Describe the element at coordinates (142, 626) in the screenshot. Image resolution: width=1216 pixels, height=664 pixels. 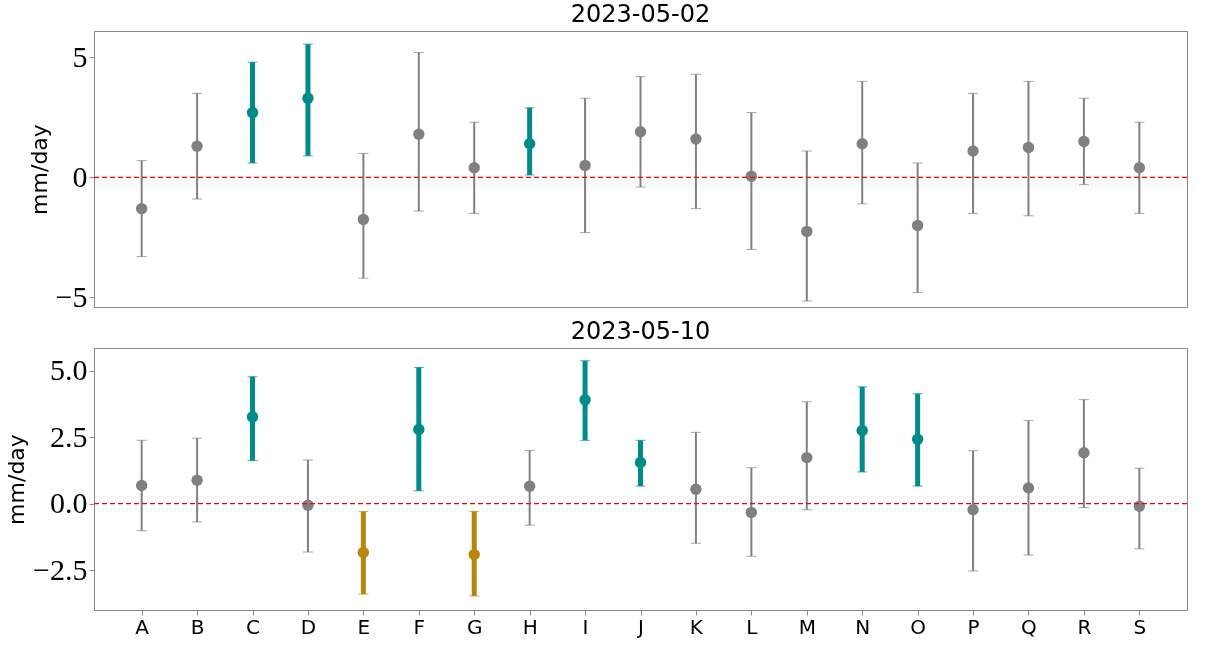
I see `x-tick-label: A` at that location.